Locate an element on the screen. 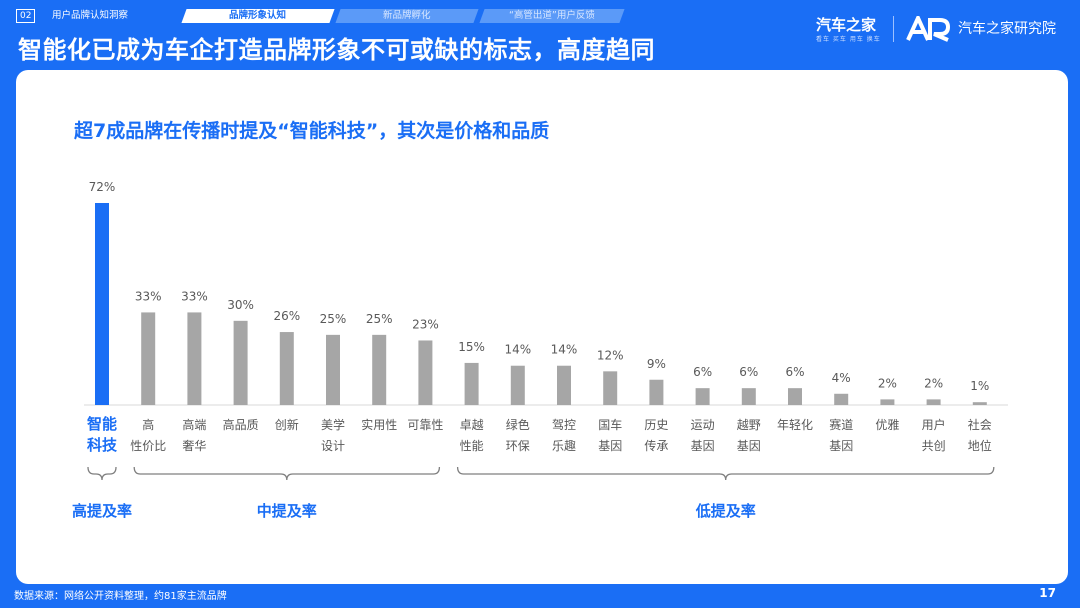  category-label: 性价比 is located at coordinates (148, 446).